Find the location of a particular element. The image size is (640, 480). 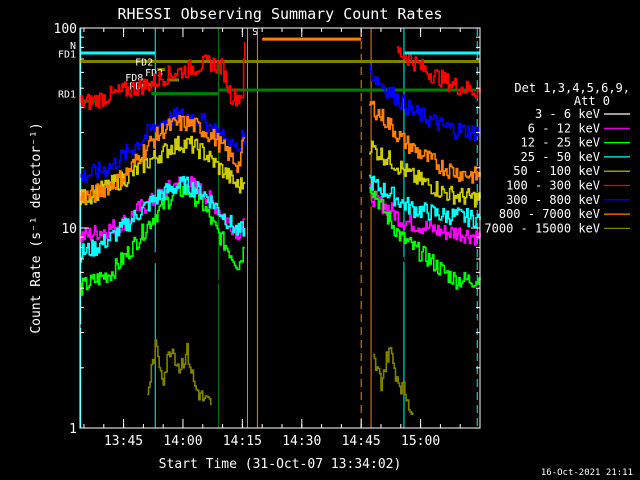

state-label-2: FD2 is located at coordinates (144, 63).